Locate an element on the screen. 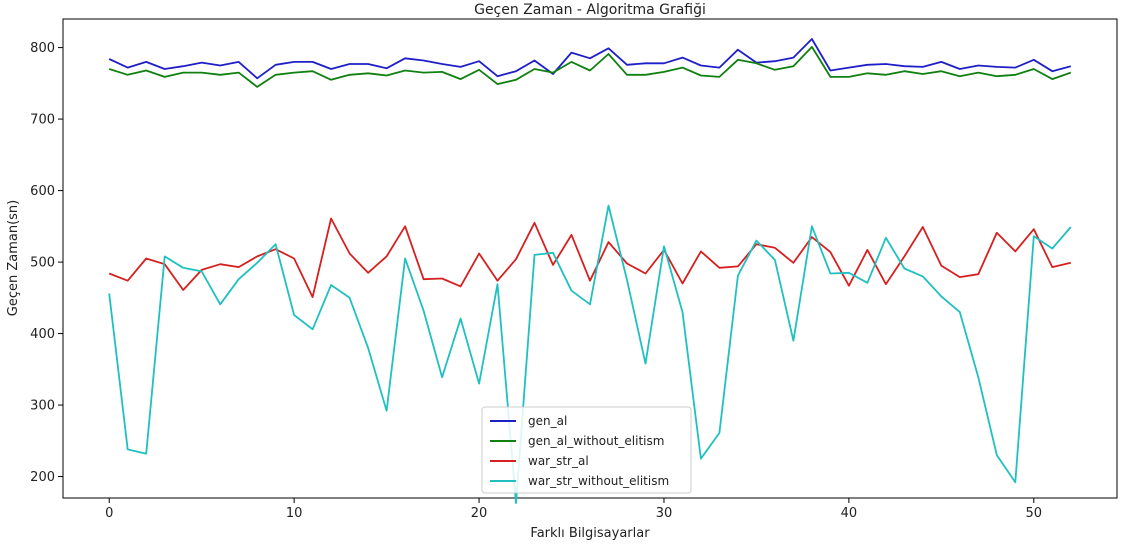  series-line-war-str-al is located at coordinates (590, 258).